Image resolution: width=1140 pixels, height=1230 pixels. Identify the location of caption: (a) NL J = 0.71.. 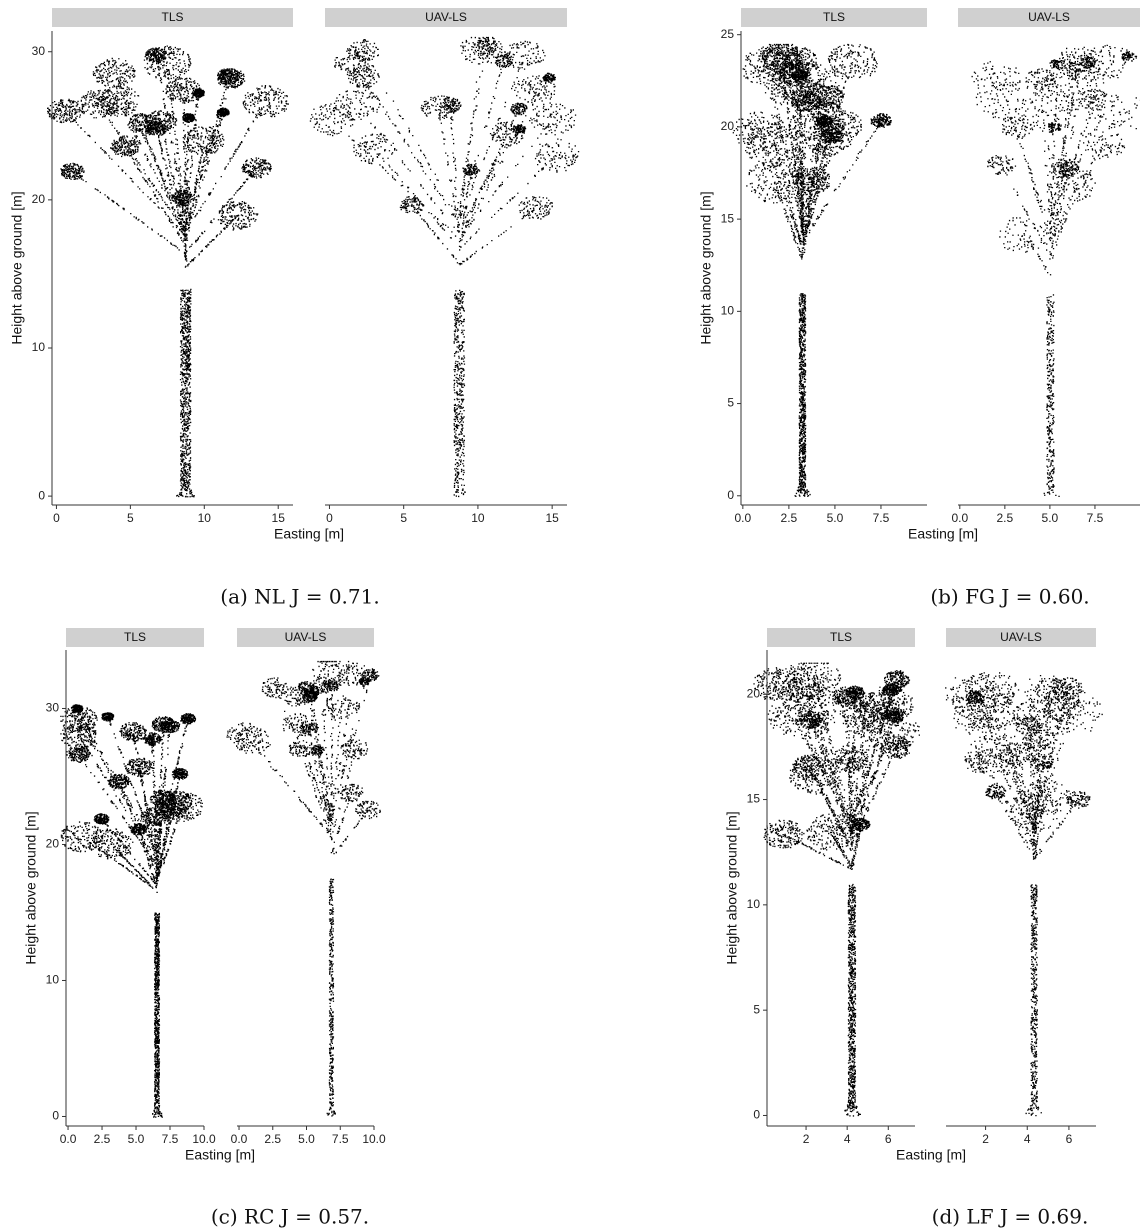
(299, 597).